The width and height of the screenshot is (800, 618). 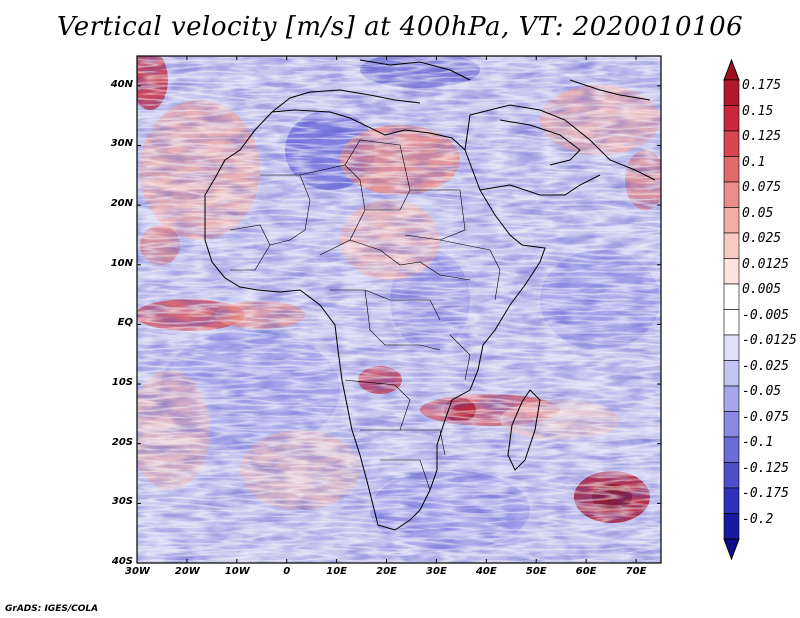 I want to click on lat-label: 40S, so click(x=122, y=561).